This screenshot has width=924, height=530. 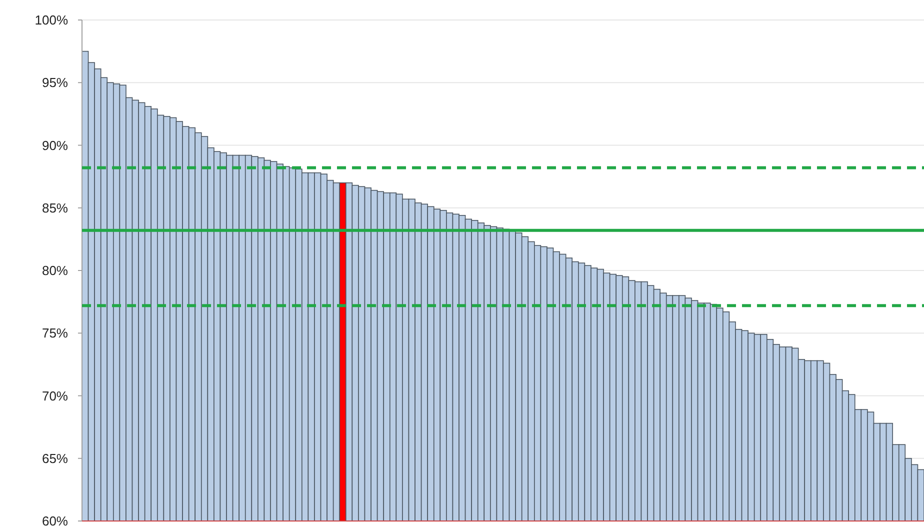 What do you see at coordinates (55, 270) in the screenshot?
I see `y-tick-label: 80%` at bounding box center [55, 270].